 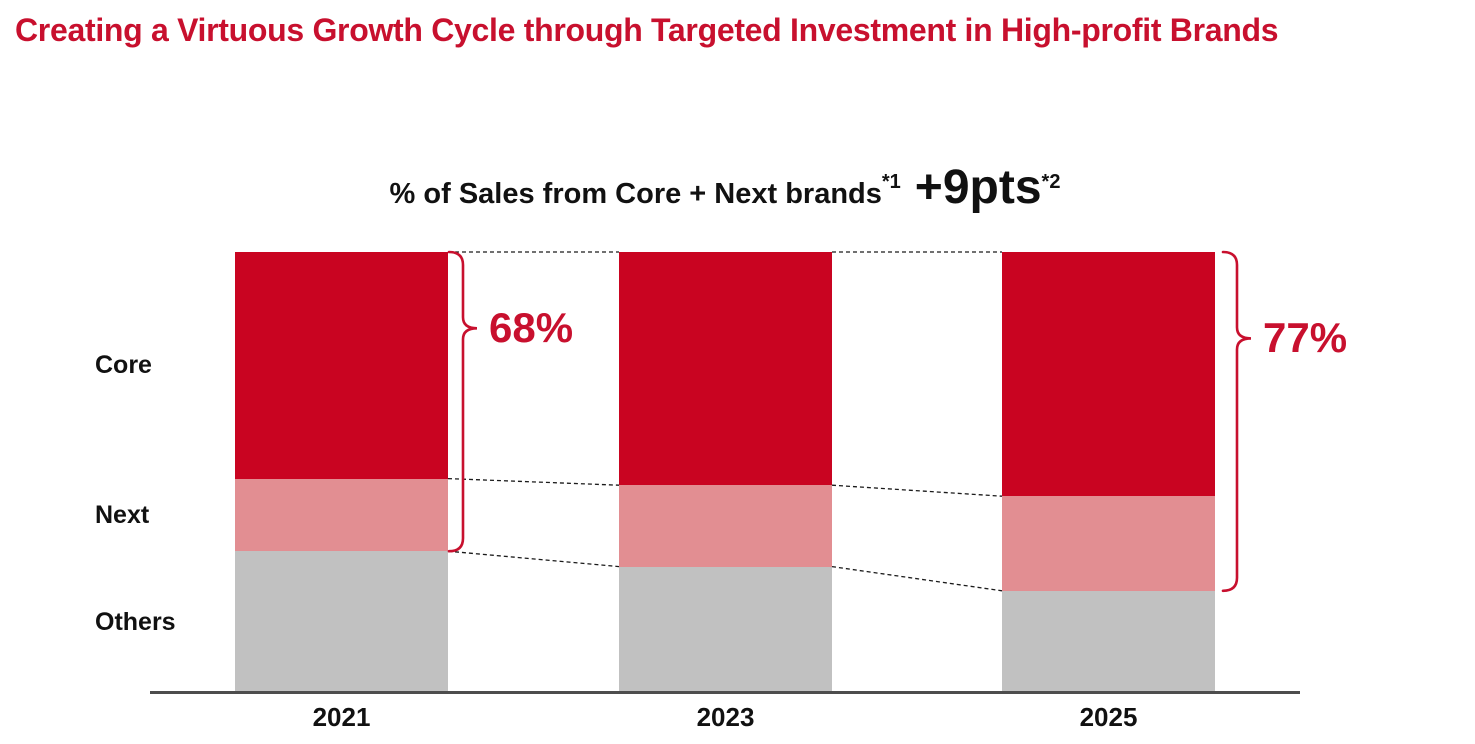 What do you see at coordinates (635, 194) in the screenshot?
I see `chart-title-text: % of Sales from Core + Next brands` at bounding box center [635, 194].